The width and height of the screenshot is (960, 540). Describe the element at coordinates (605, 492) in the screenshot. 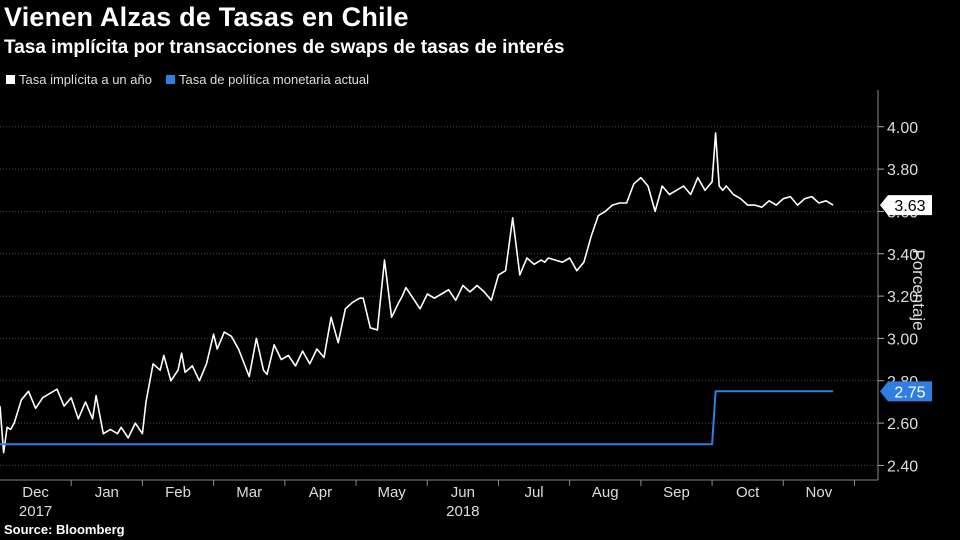

I see `x-tick-label: Aug` at that location.